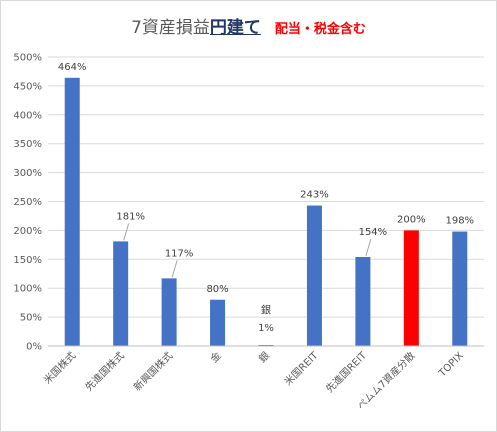  I want to click on category-label: 先進国株式, so click(104, 371).